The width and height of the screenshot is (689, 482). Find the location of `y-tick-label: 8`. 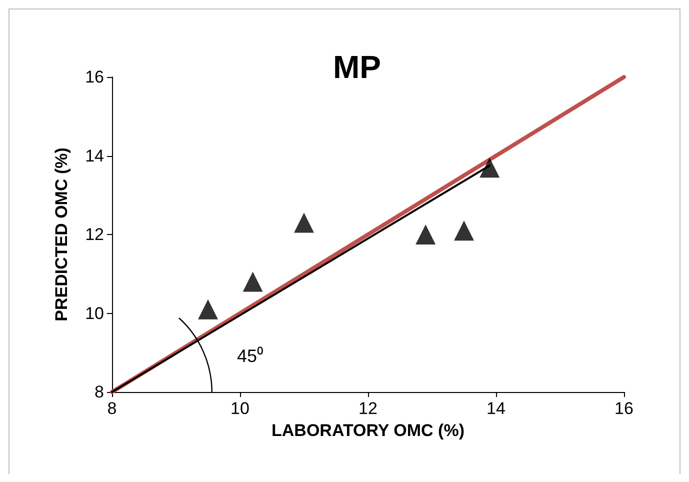

y-tick-label: 8 is located at coordinates (99, 392).